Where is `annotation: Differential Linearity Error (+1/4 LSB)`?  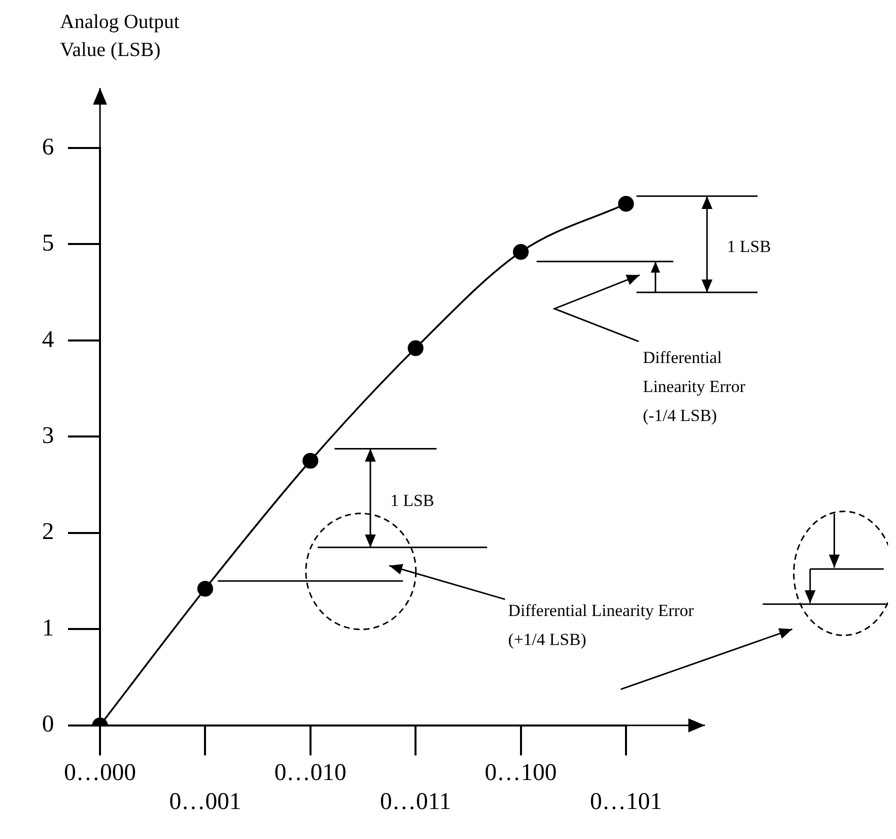
annotation: Differential Linearity Error (+1/4 LSB) is located at coordinates (601, 625).